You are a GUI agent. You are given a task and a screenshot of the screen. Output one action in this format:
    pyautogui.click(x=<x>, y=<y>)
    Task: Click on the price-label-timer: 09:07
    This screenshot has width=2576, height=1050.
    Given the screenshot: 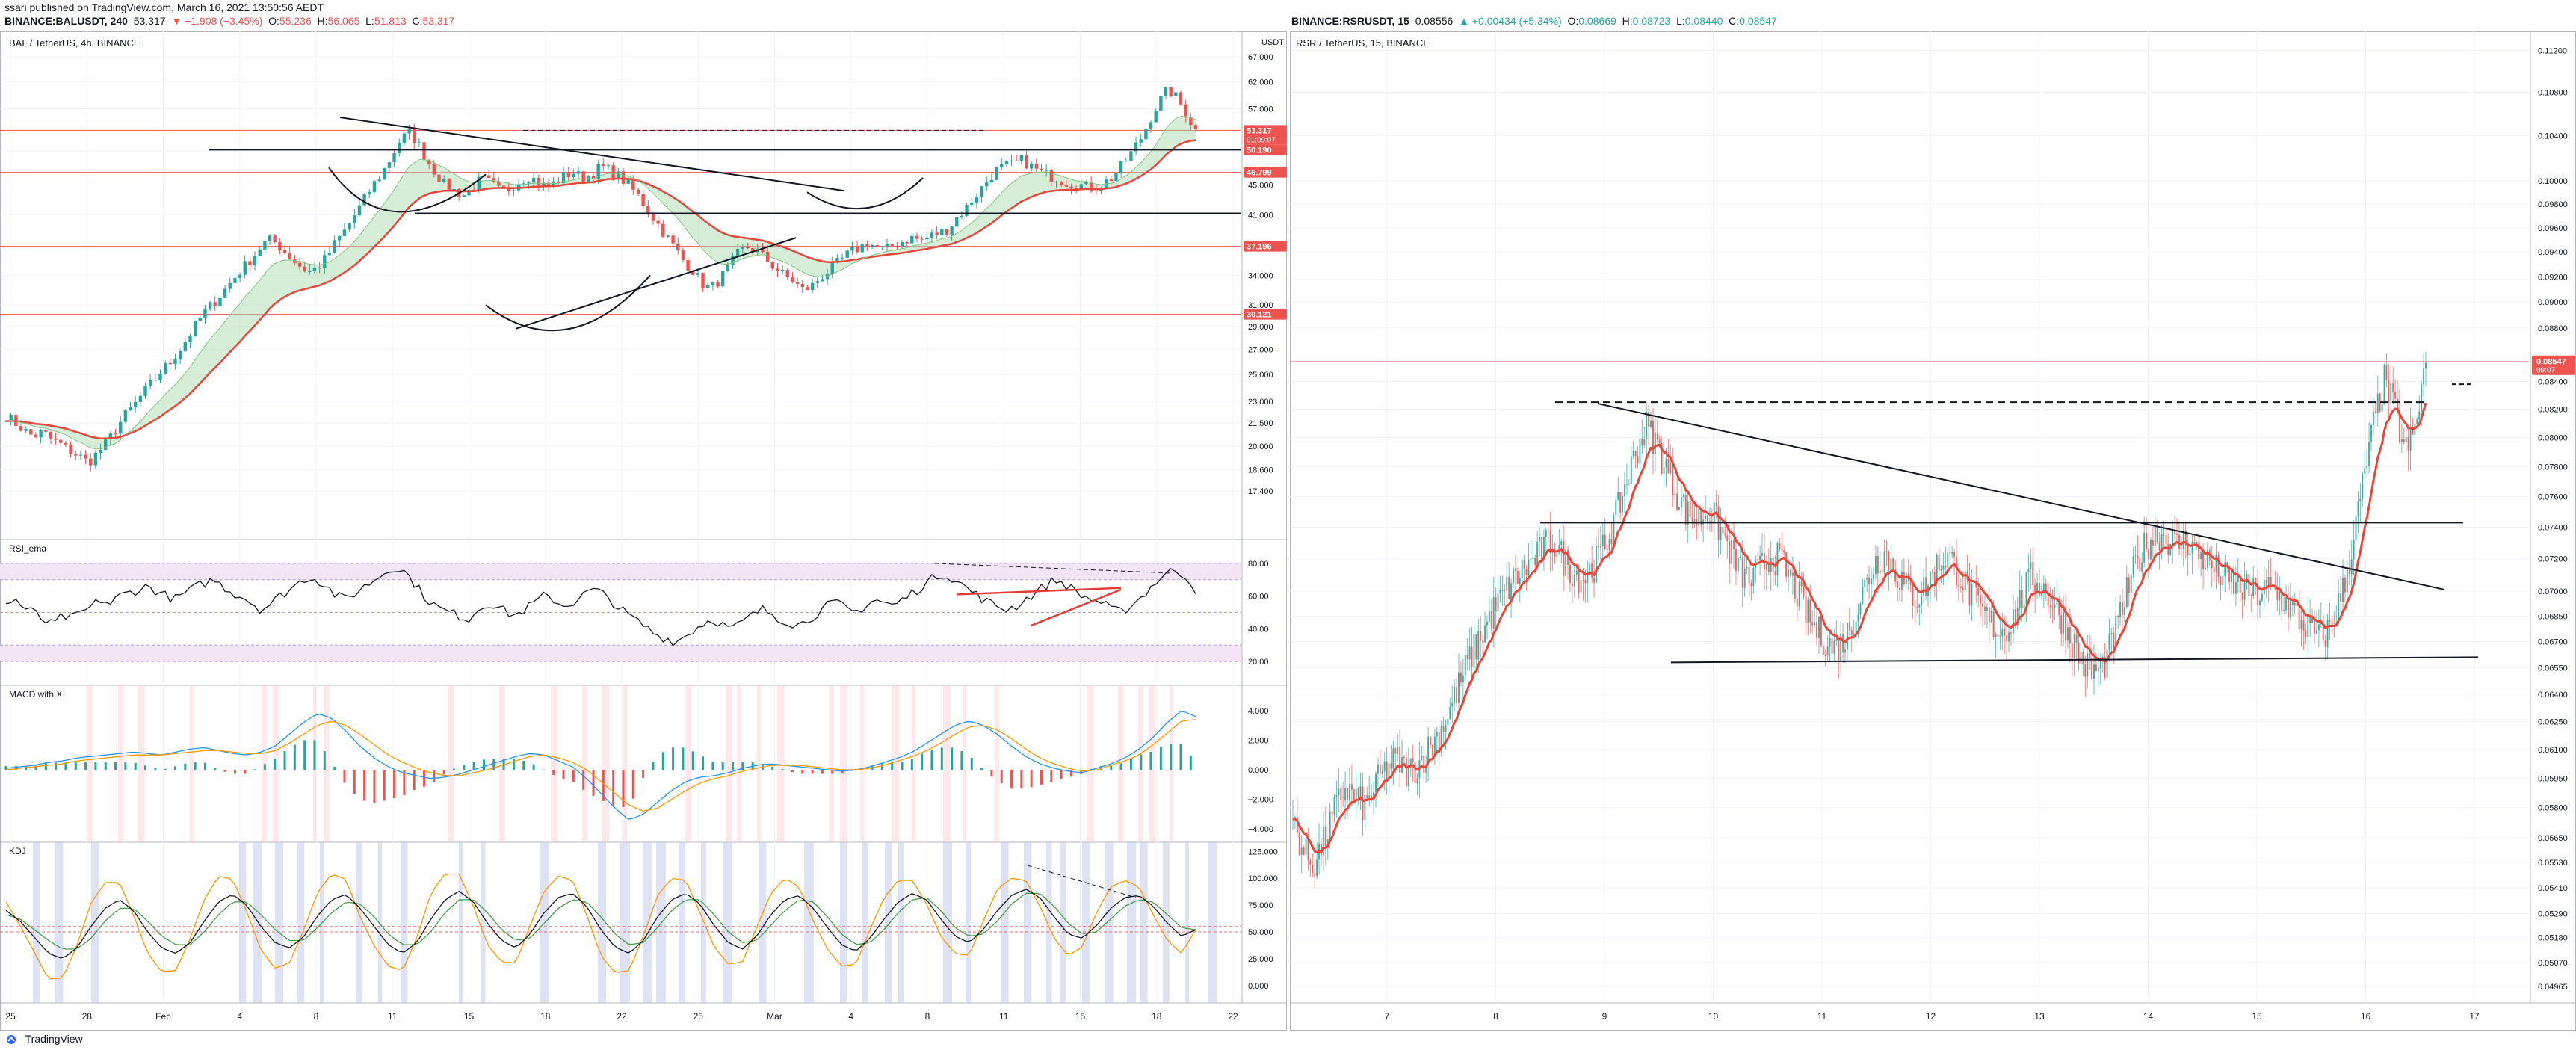 What is the action you would take?
    pyautogui.click(x=2545, y=371)
    